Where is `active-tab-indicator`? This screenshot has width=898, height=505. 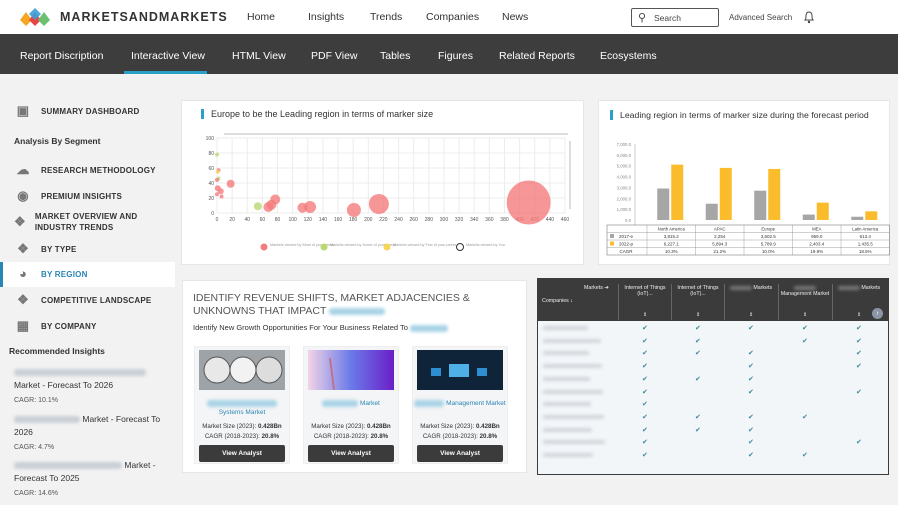
active-tab-indicator is located at coordinates (165, 72).